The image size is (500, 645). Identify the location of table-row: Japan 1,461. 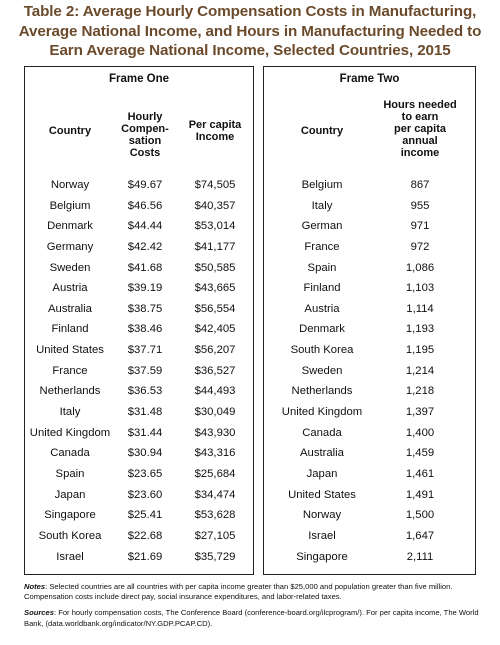
(369, 474).